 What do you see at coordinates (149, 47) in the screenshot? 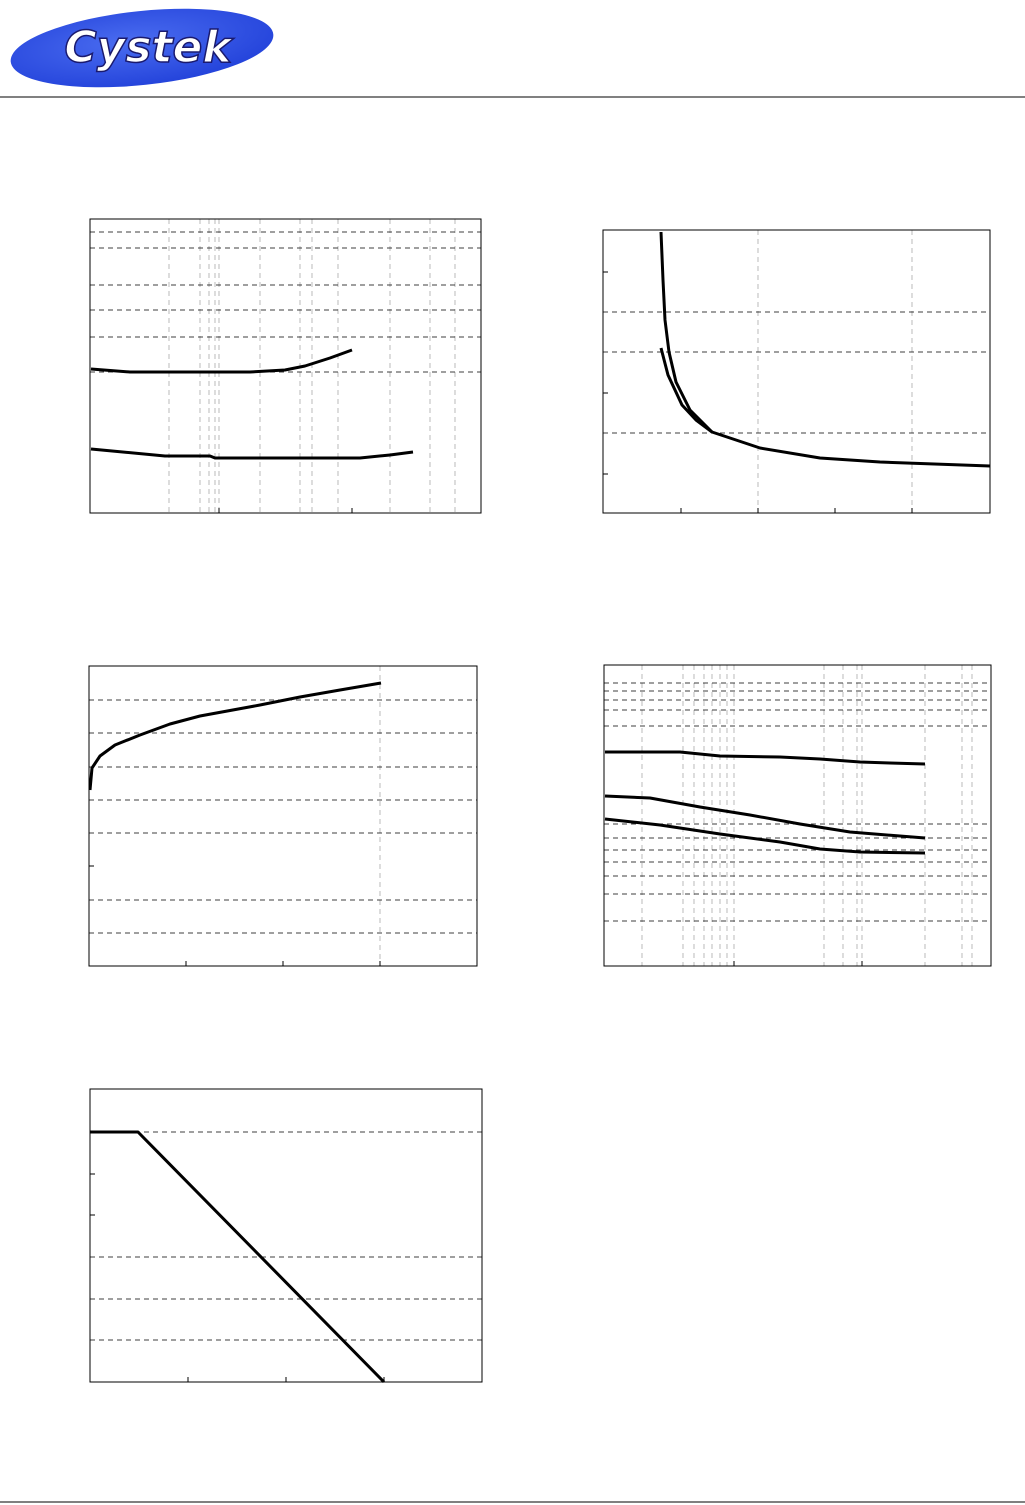
I see `logo: Cystek` at bounding box center [149, 47].